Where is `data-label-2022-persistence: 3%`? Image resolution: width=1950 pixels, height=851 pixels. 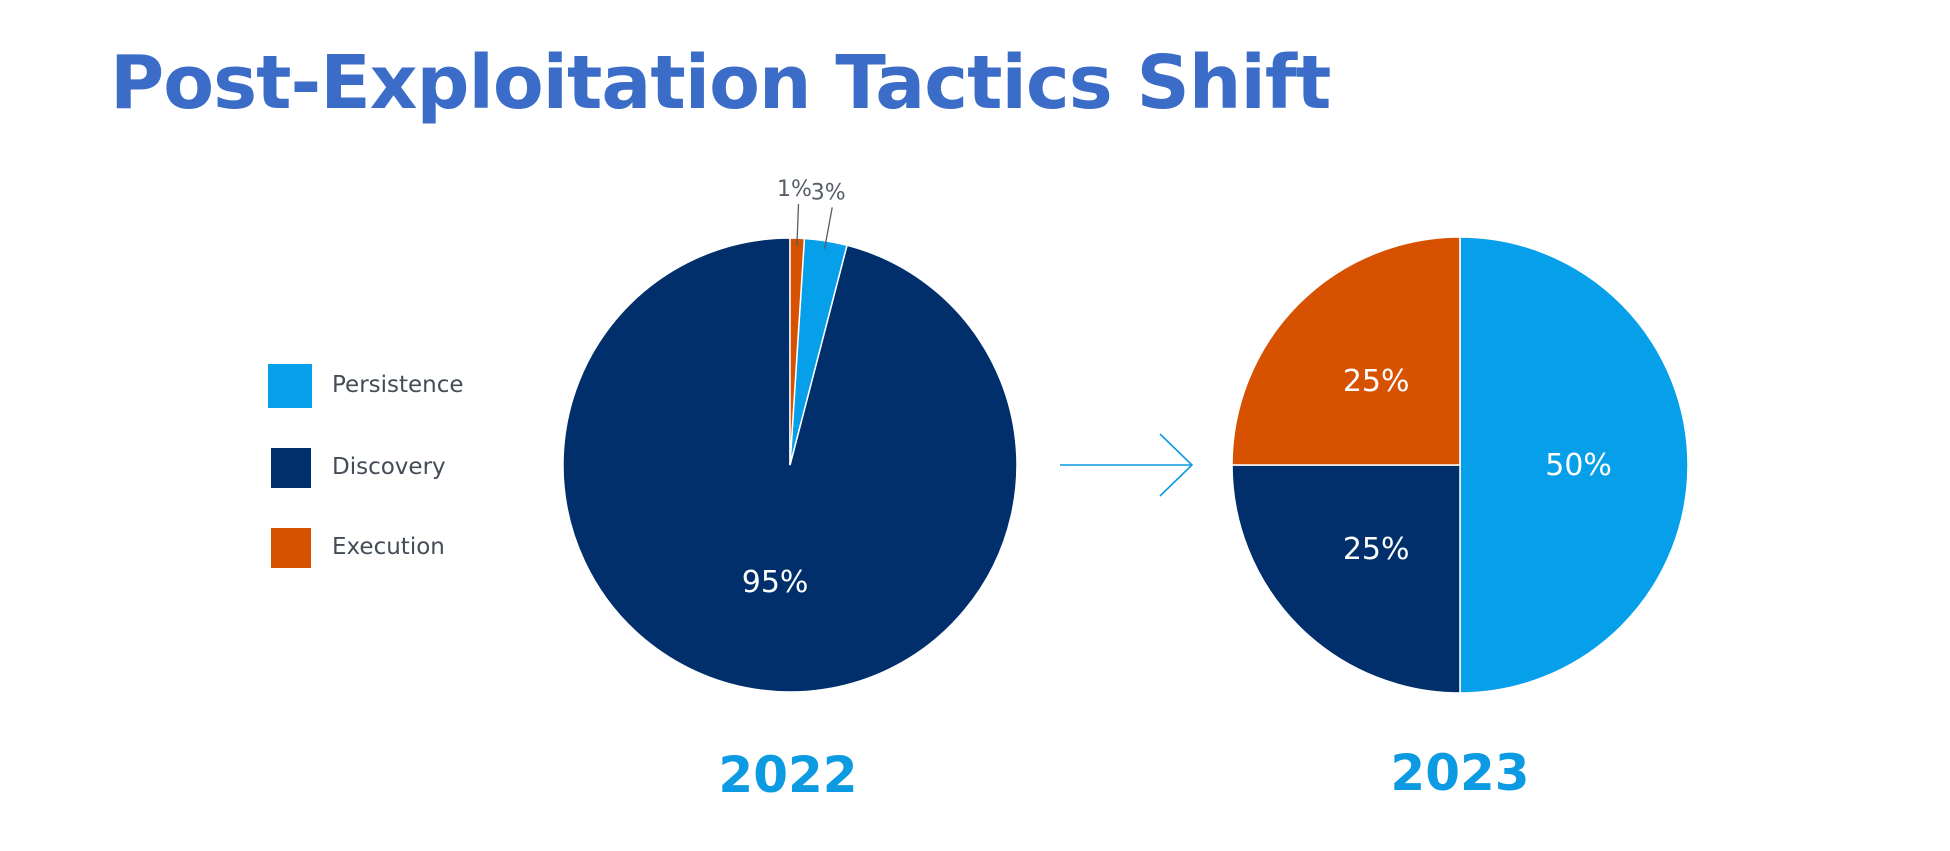 data-label-2022-persistence: 3% is located at coordinates (828, 192).